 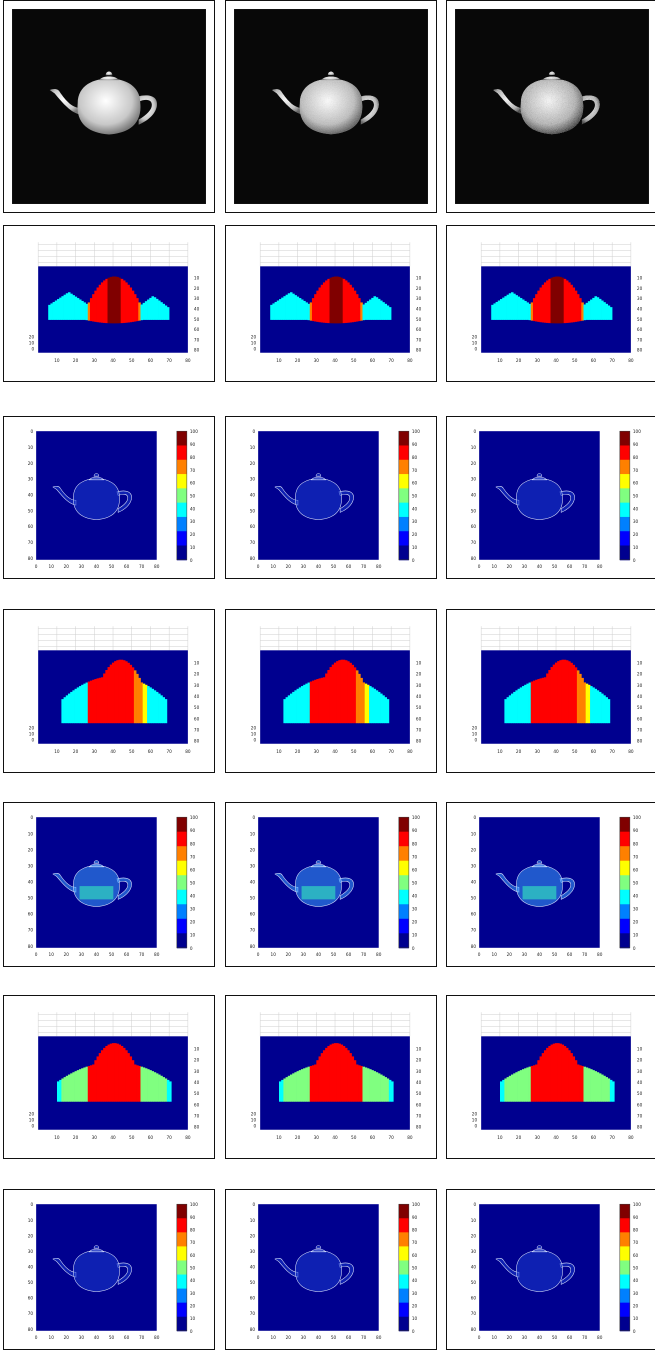 What do you see at coordinates (109, 106) in the screenshot?
I see `panel-graphic` at bounding box center [109, 106].